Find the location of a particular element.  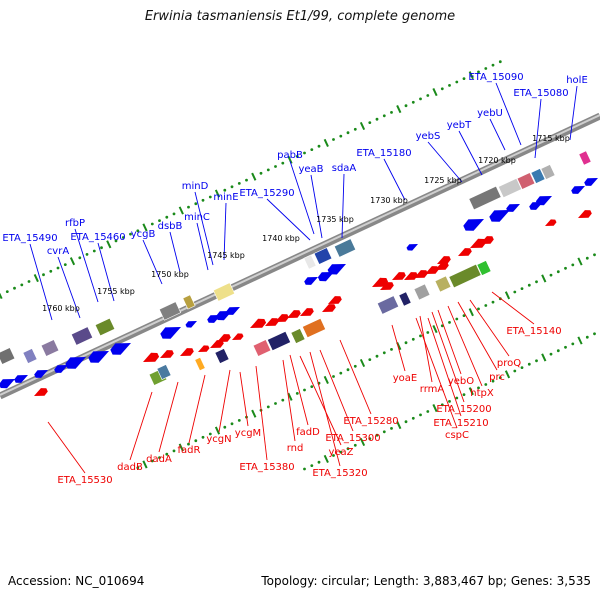

gene-label-ETA_15180: ETA_15180 is located at coordinates (383, 153).